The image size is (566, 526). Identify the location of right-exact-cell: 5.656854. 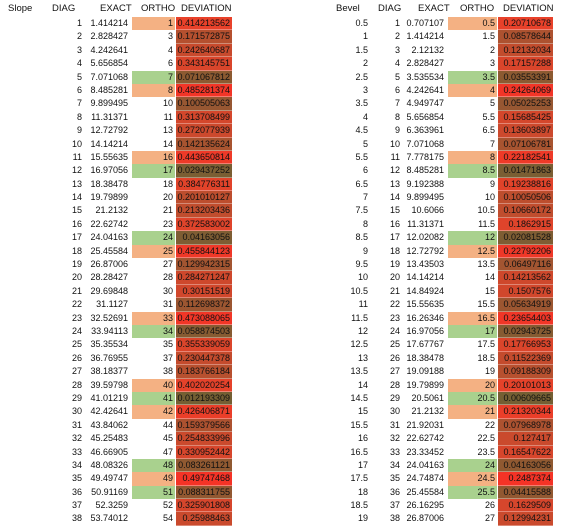
(425, 116).